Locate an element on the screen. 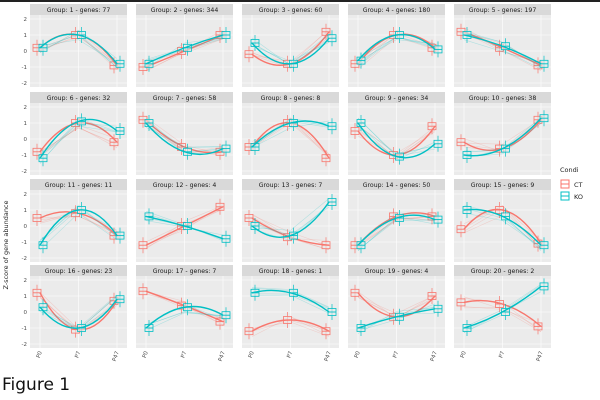 This screenshot has width=600, height=400. figure-caption: Figure 1 is located at coordinates (36, 385).